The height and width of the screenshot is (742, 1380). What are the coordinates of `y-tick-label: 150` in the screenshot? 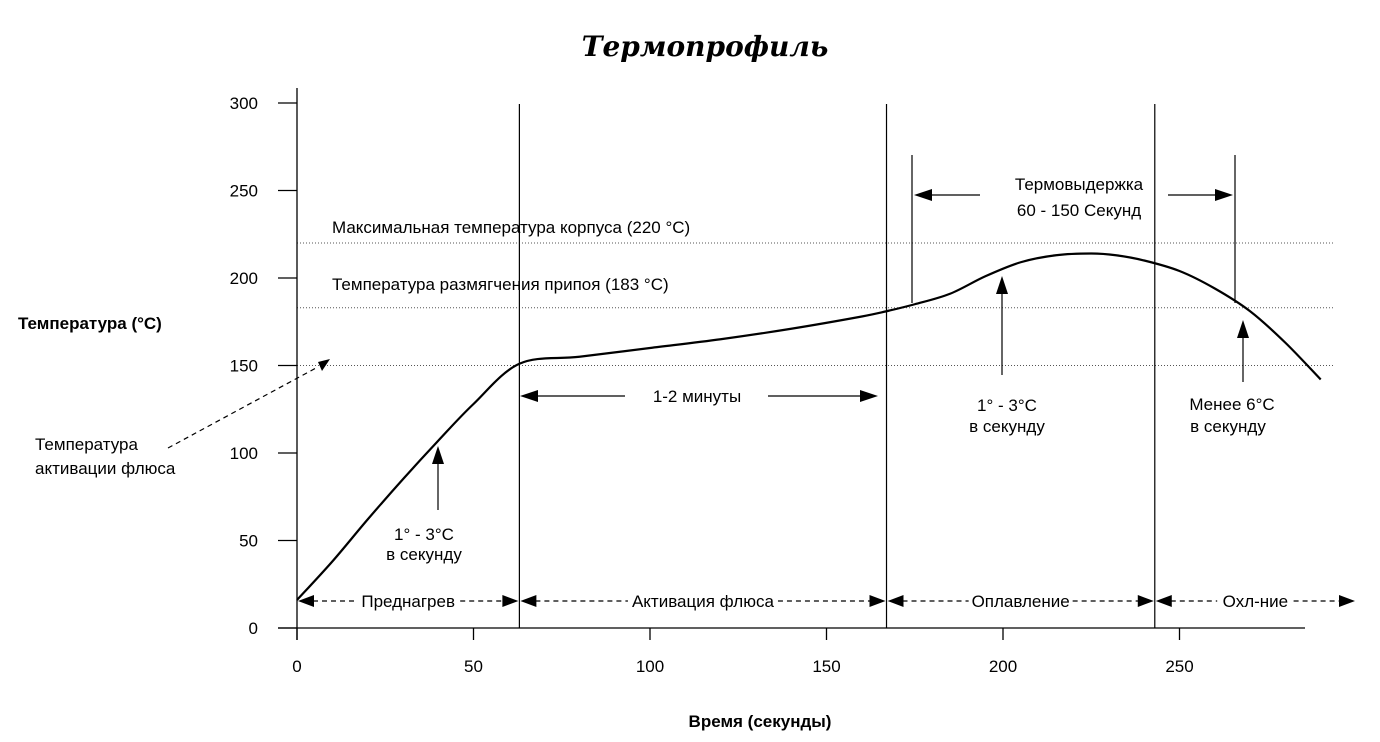 It's located at (244, 366).